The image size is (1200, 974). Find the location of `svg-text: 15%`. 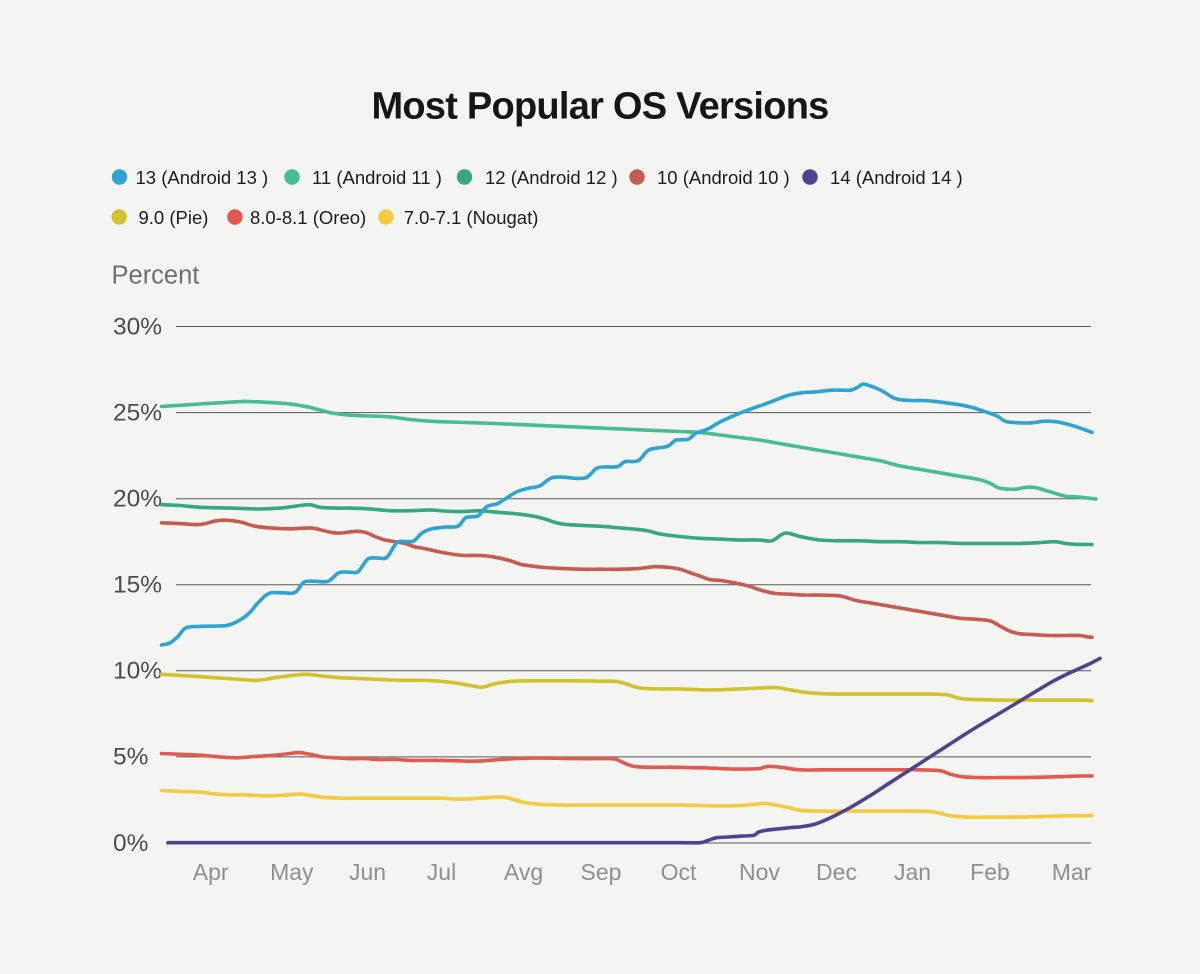

svg-text: 15% is located at coordinates (137, 585).